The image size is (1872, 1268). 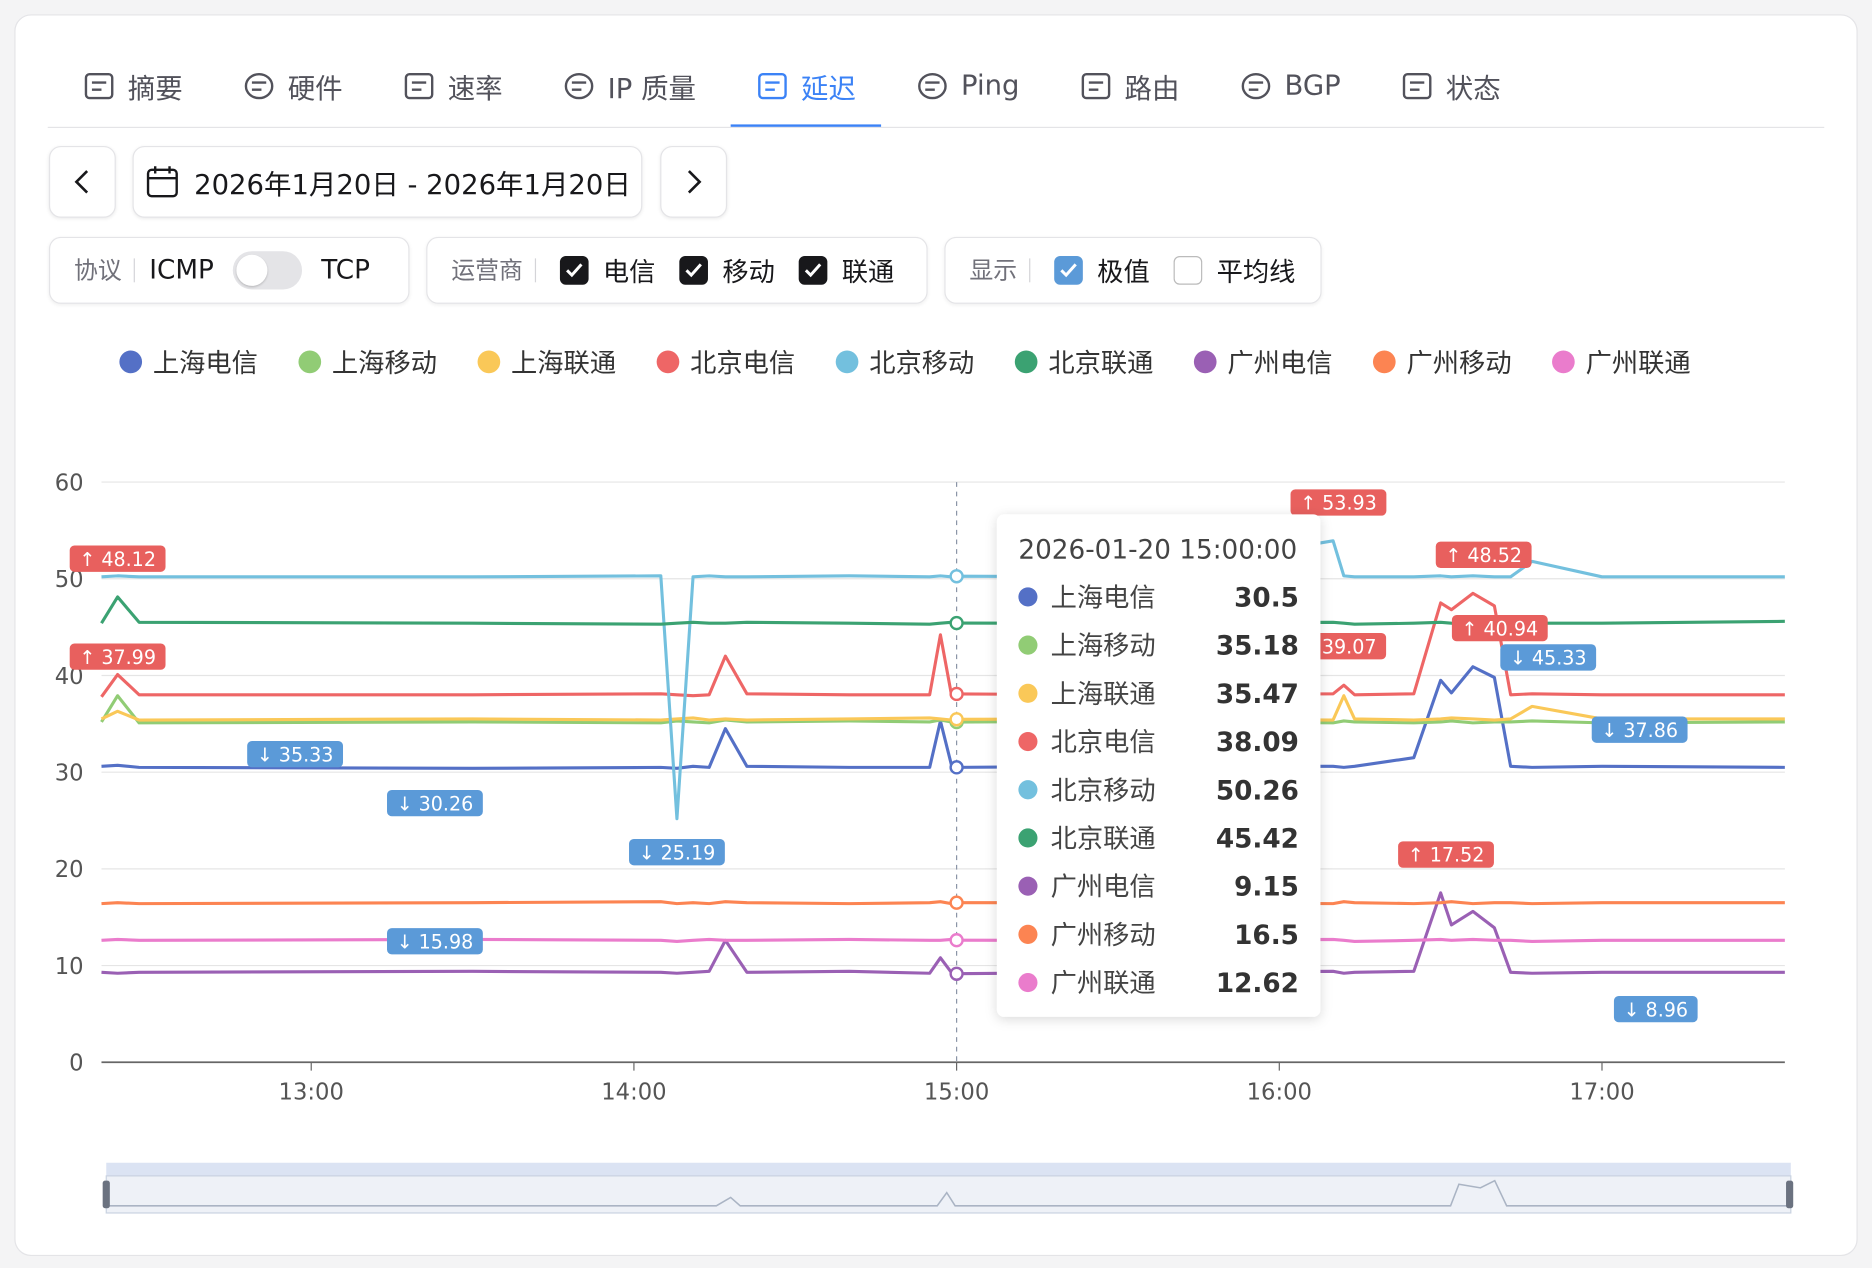 I want to click on group-label: 协议, so click(x=104, y=270).